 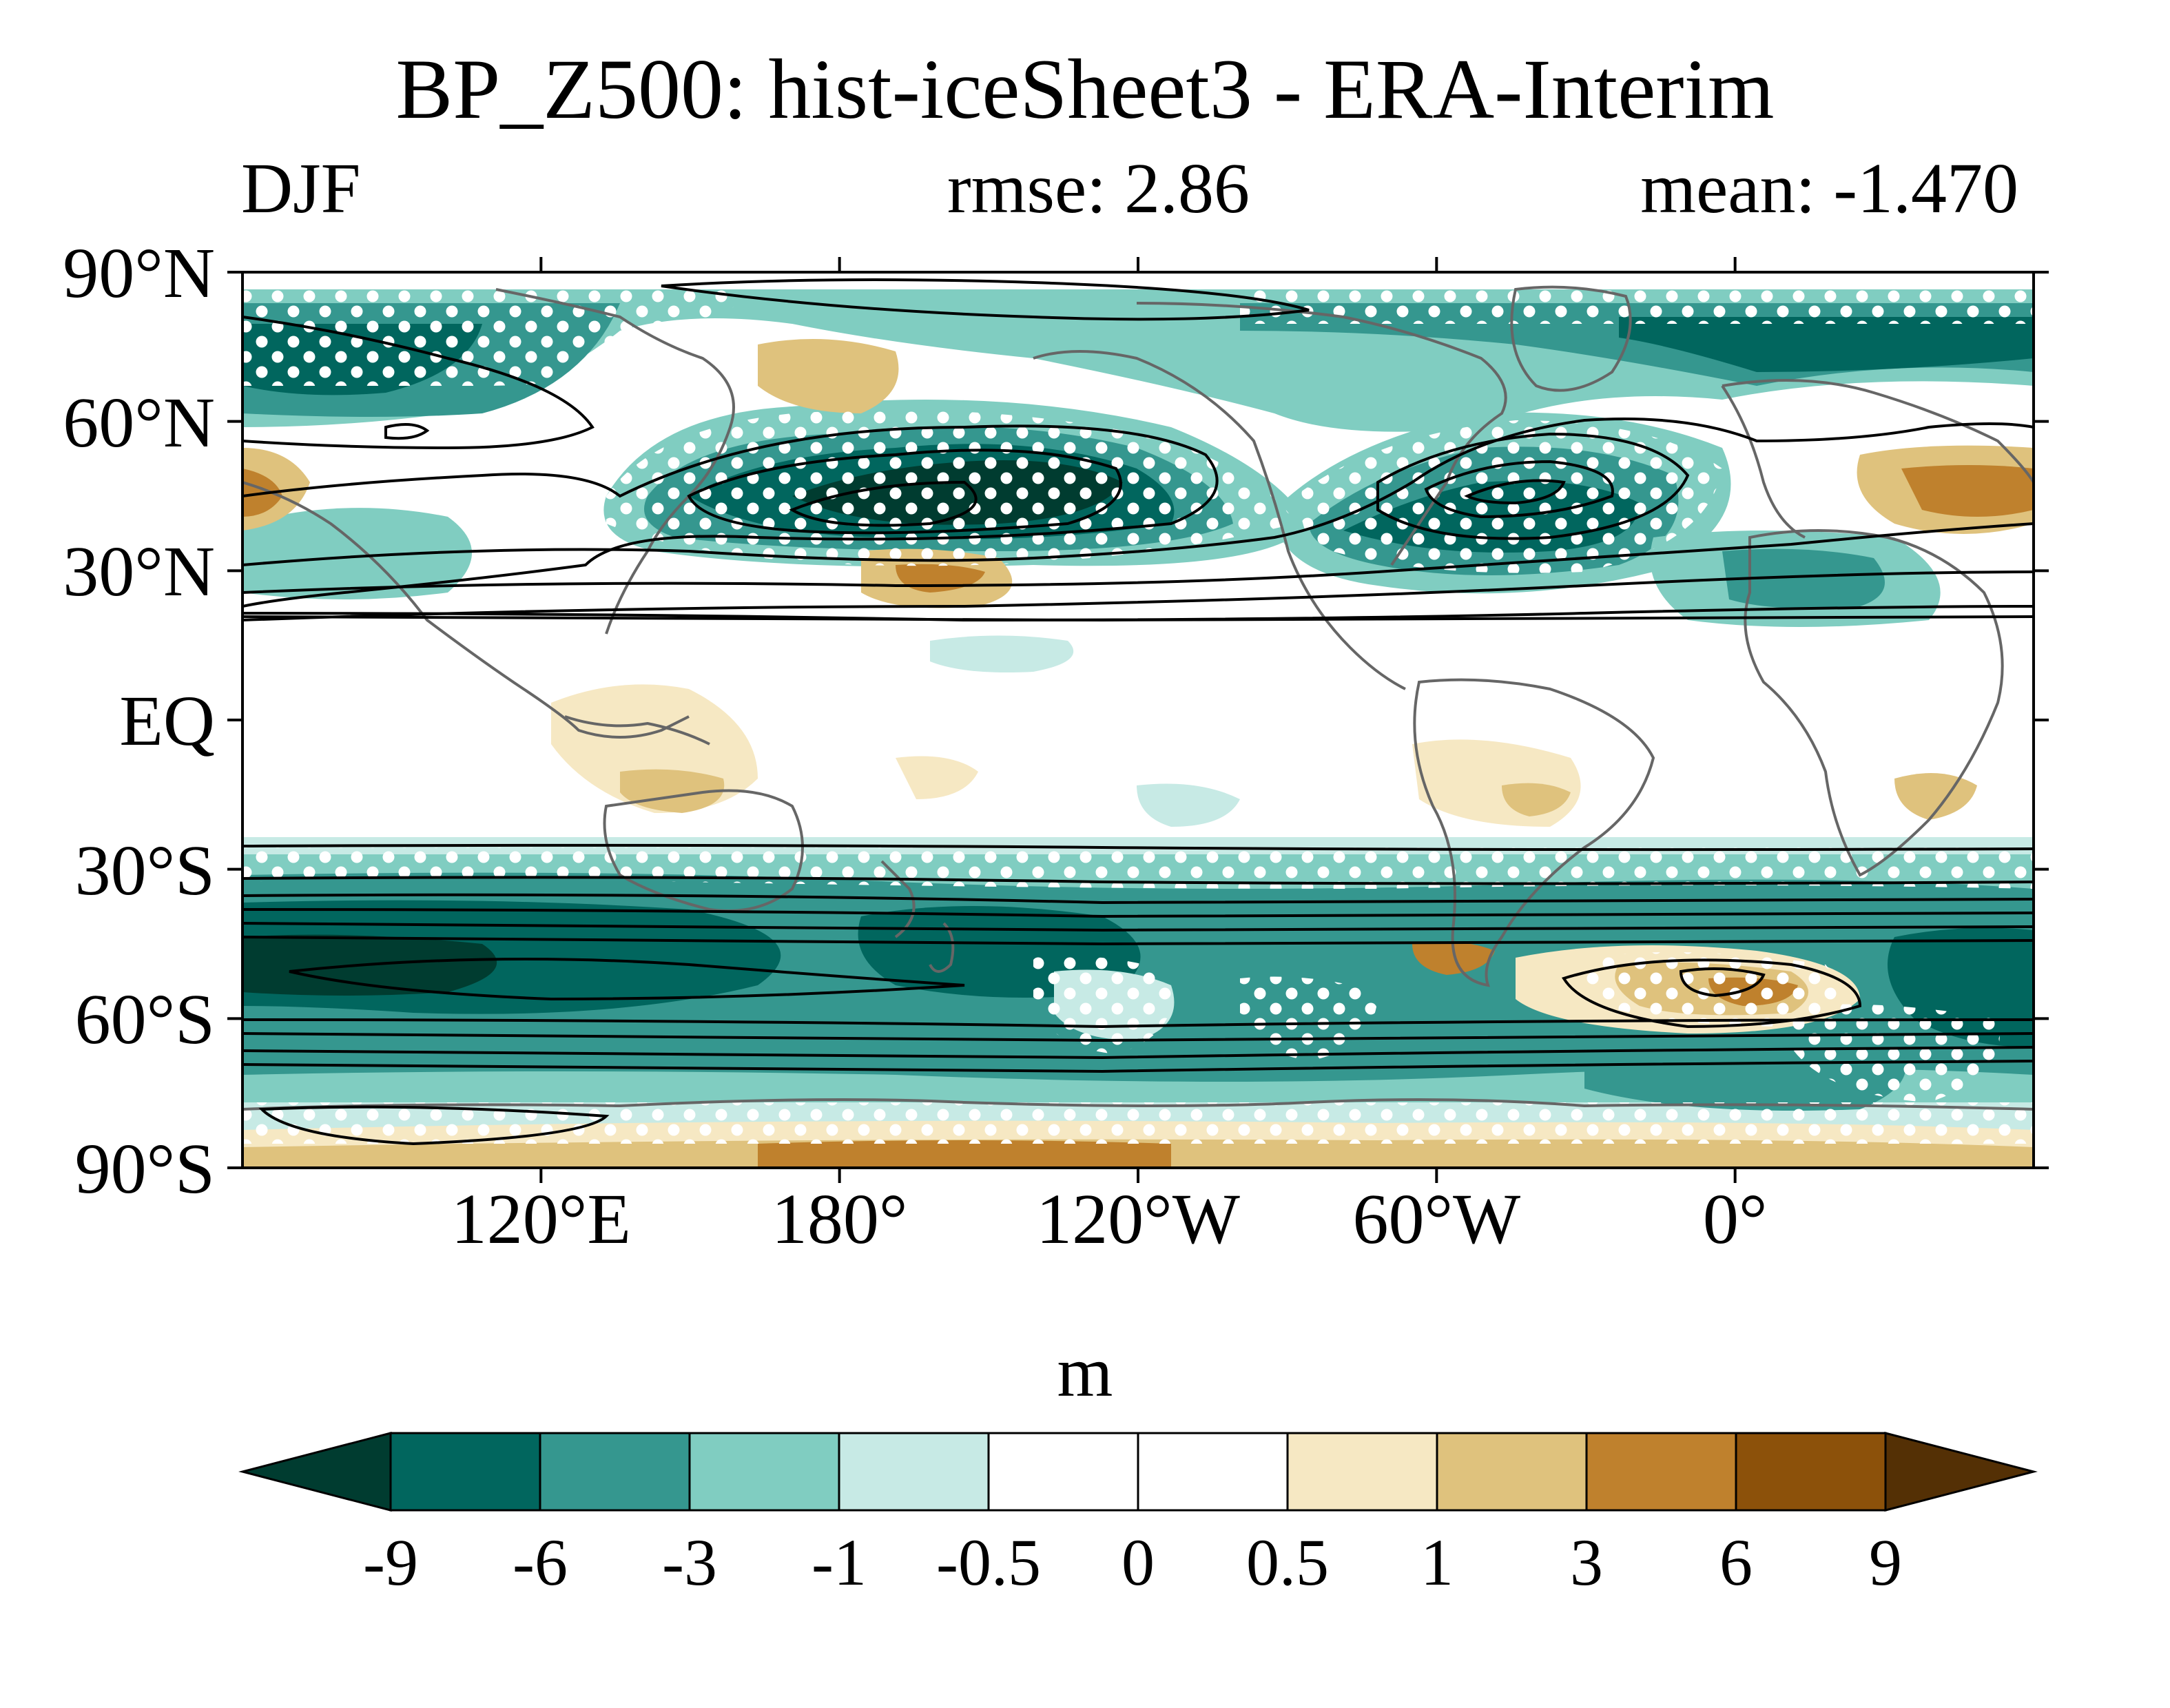 What do you see at coordinates (167, 721) in the screenshot?
I see `y-tick-label: EQ` at bounding box center [167, 721].